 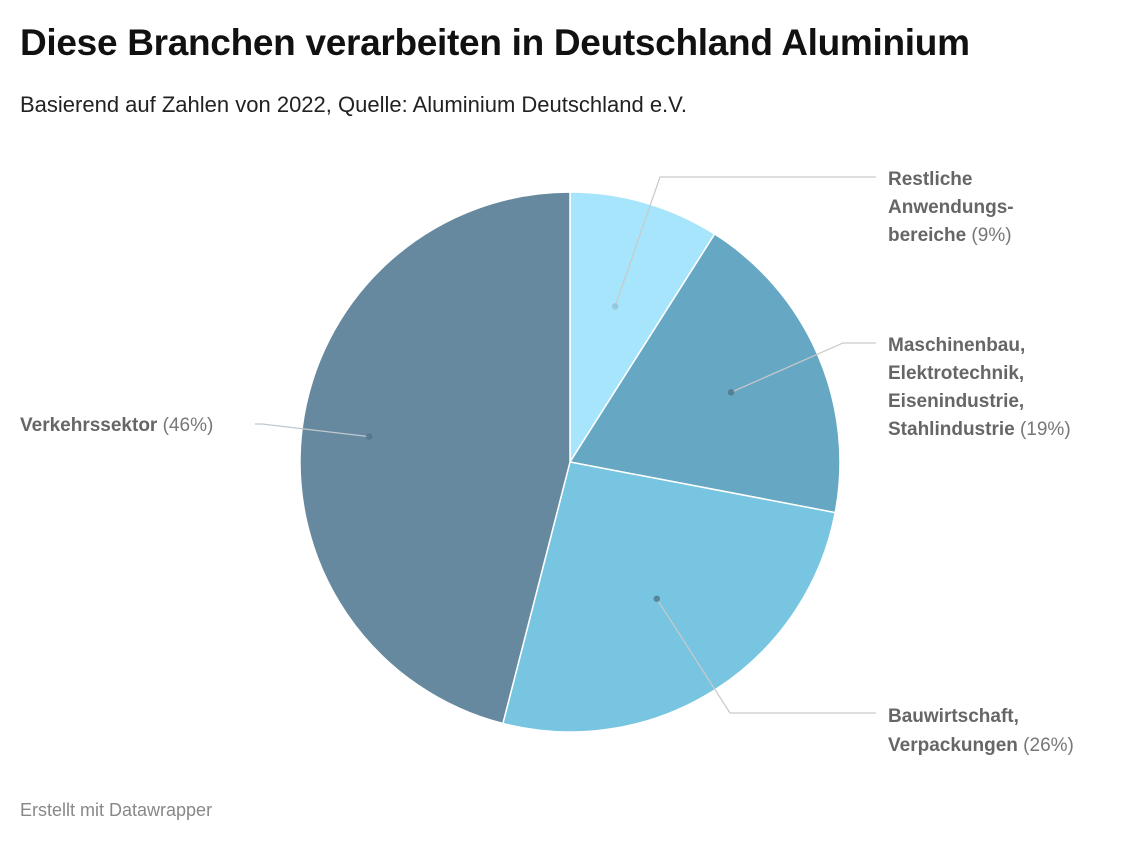 What do you see at coordinates (953, 716) in the screenshot?
I see `slice-label-line: Bauwirtschaft,` at bounding box center [953, 716].